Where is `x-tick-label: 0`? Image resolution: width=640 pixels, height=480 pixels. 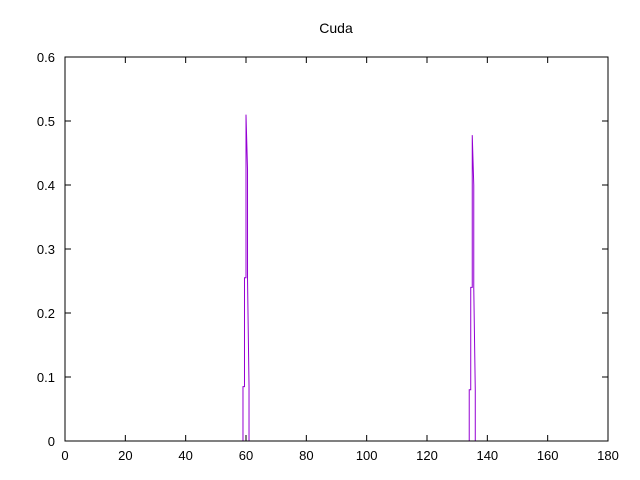
x-tick-label: 0 is located at coordinates (64, 455).